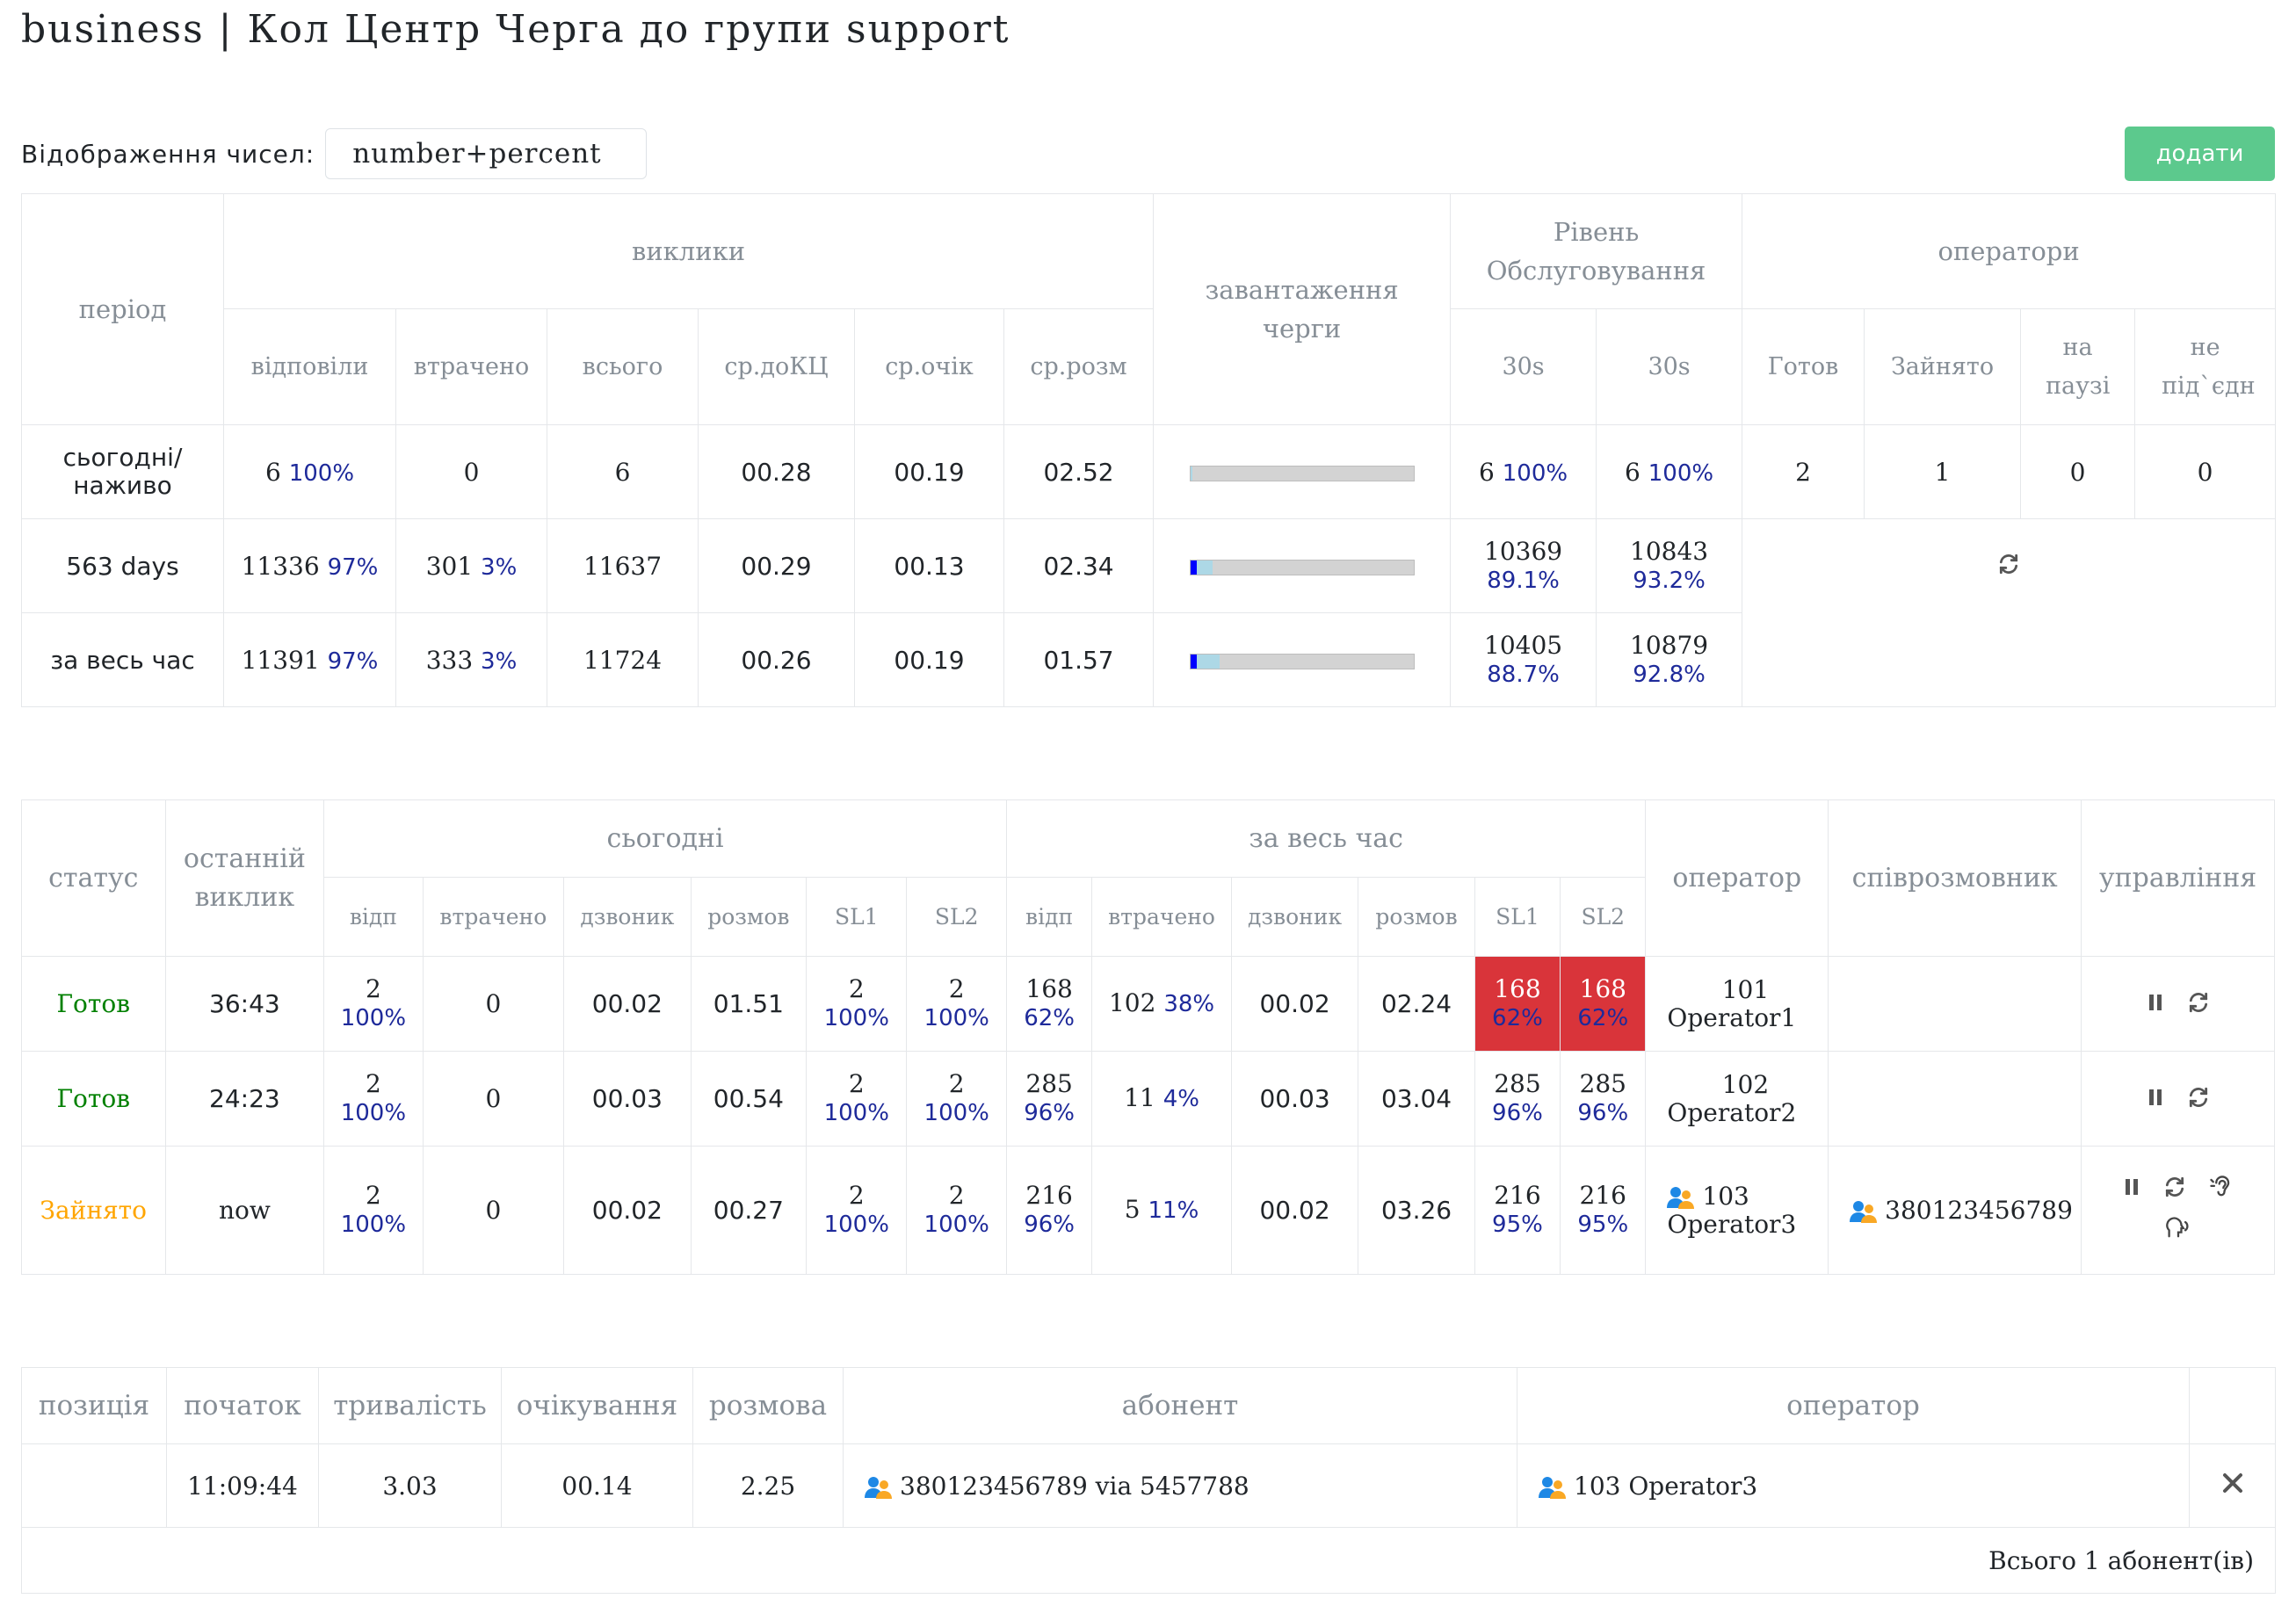  What do you see at coordinates (1416, 1210) in the screenshot?
I see `all-talk: 03.26` at bounding box center [1416, 1210].